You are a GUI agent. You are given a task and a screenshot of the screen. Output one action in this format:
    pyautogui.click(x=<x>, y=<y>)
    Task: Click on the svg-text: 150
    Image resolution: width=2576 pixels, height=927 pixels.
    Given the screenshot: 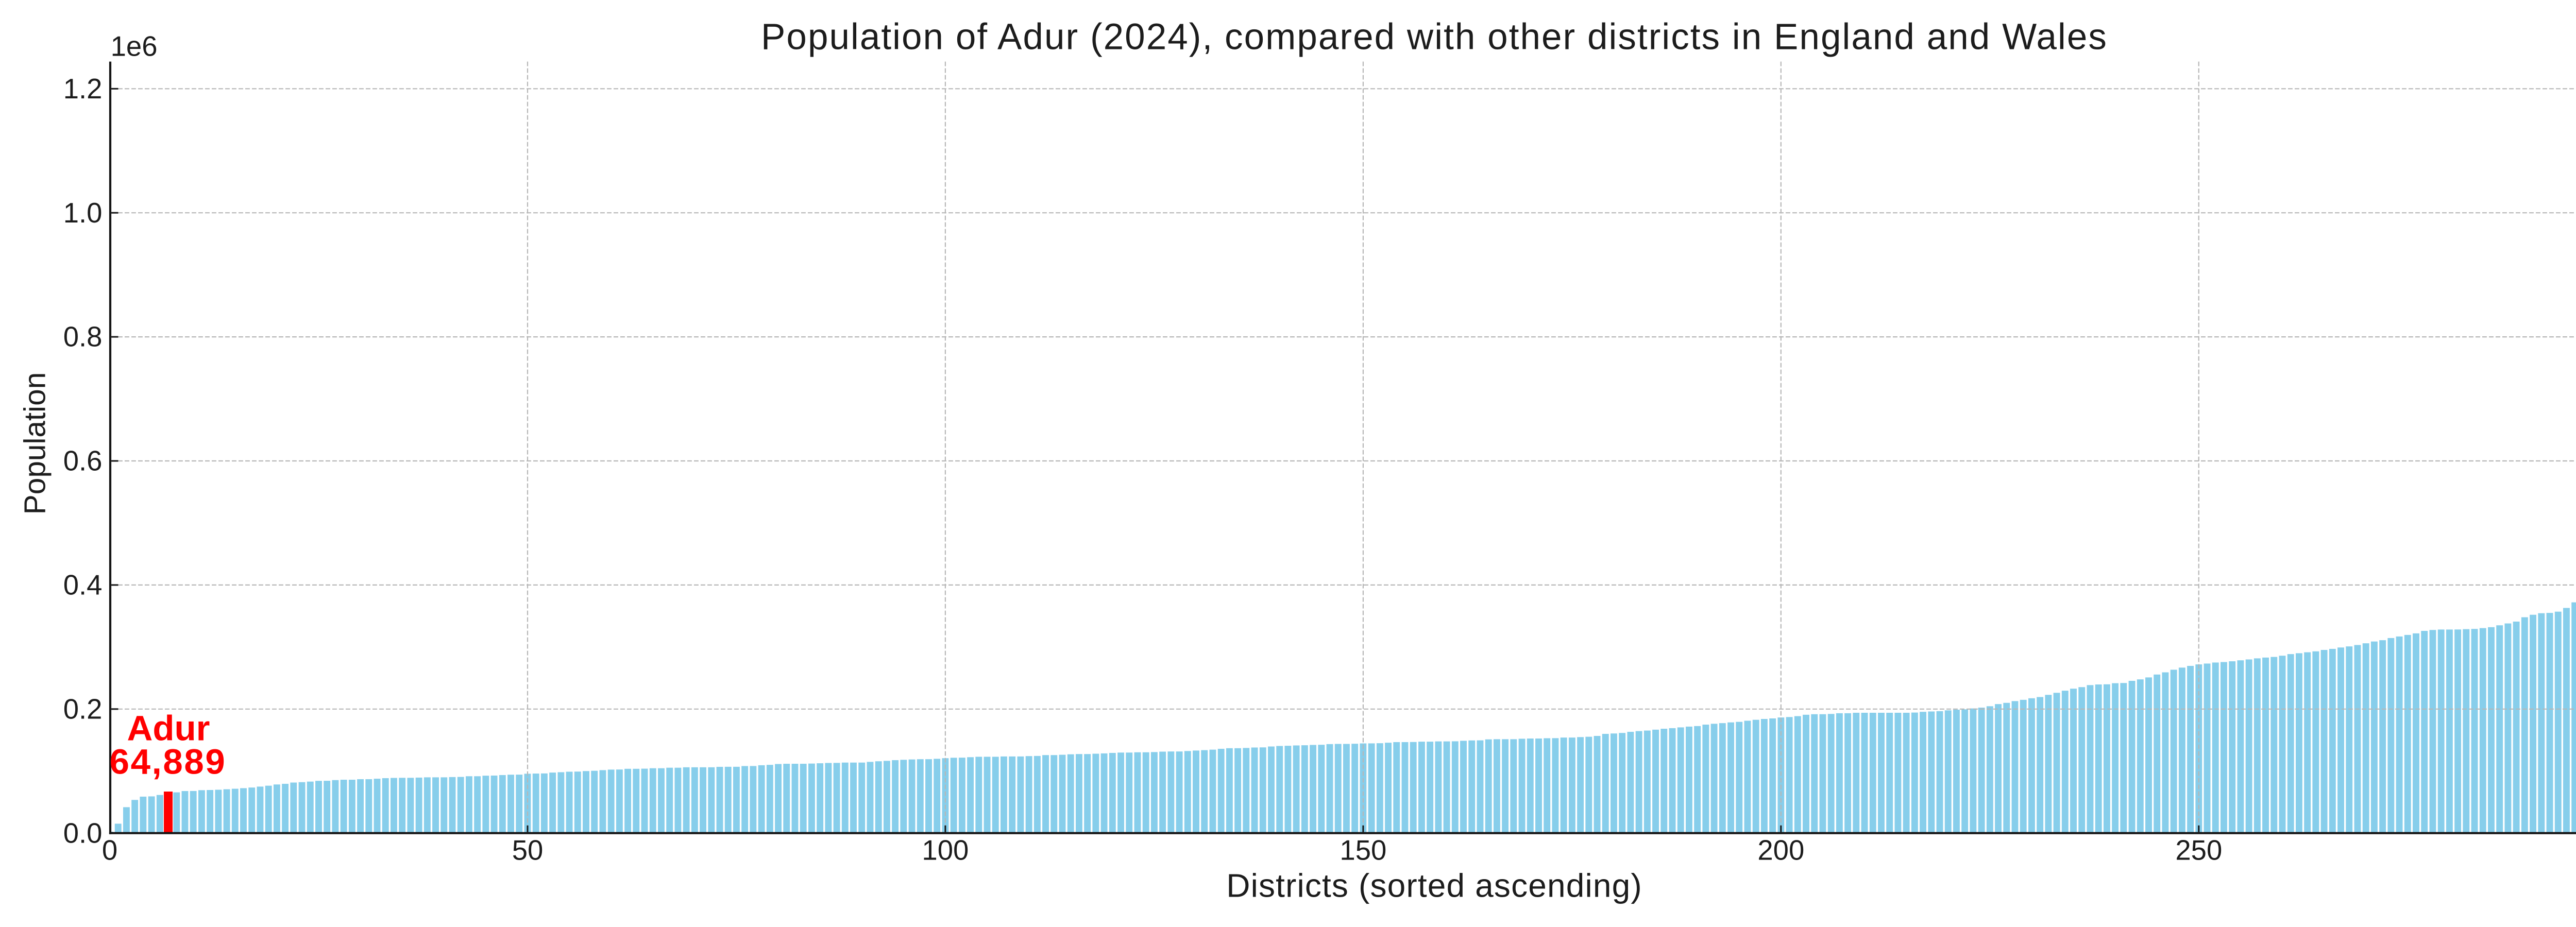 What is the action you would take?
    pyautogui.click(x=1363, y=851)
    